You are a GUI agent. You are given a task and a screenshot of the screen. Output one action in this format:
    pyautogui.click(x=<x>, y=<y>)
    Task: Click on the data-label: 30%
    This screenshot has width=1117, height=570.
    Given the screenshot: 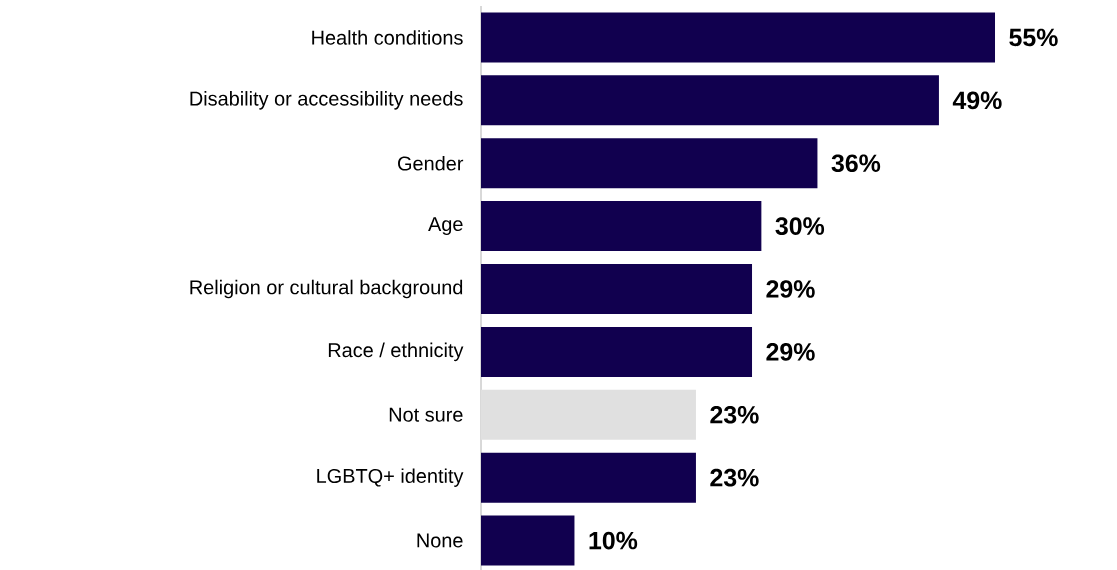 What is the action you would take?
    pyautogui.click(x=800, y=226)
    